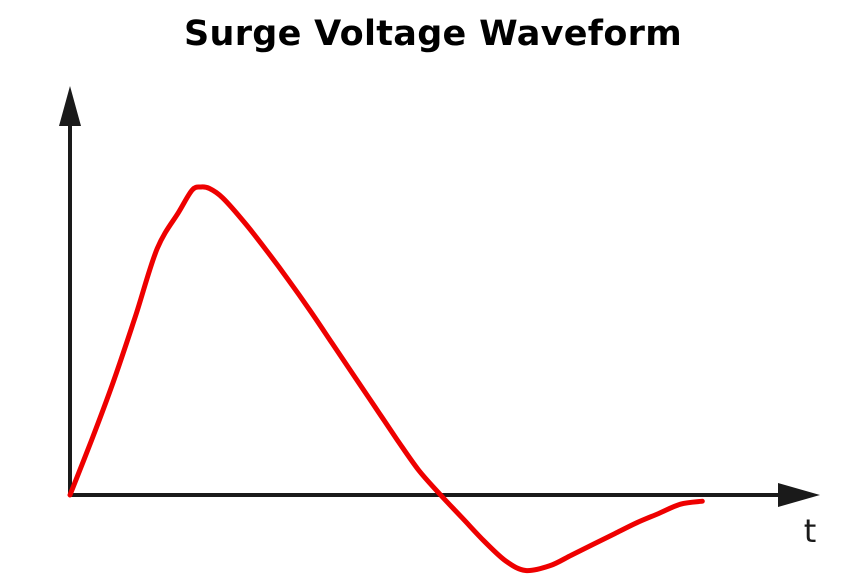 The height and width of the screenshot is (588, 866). I want to click on x-axis-label: t, so click(810, 531).